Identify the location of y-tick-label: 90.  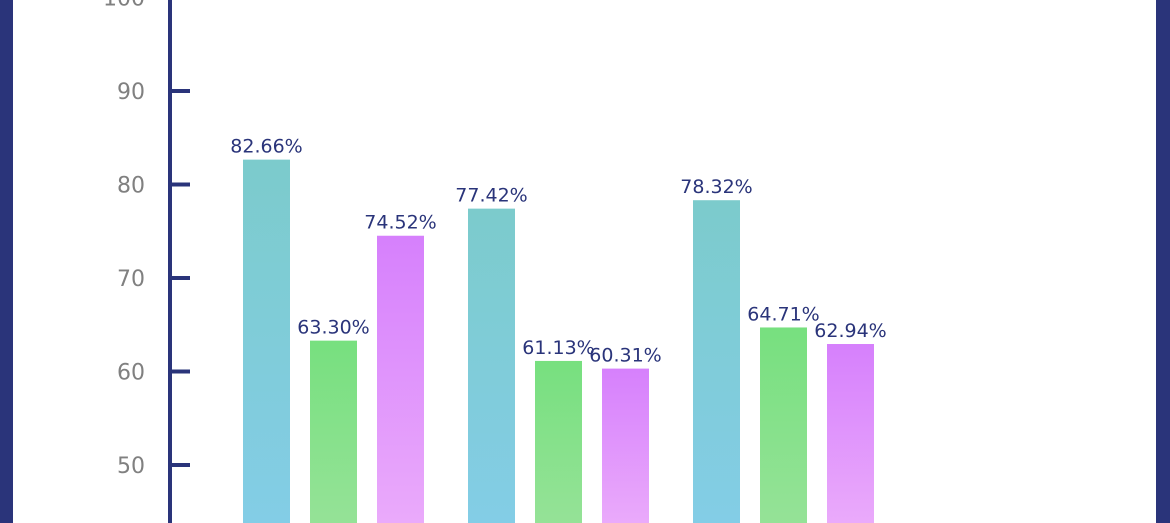
(131, 92).